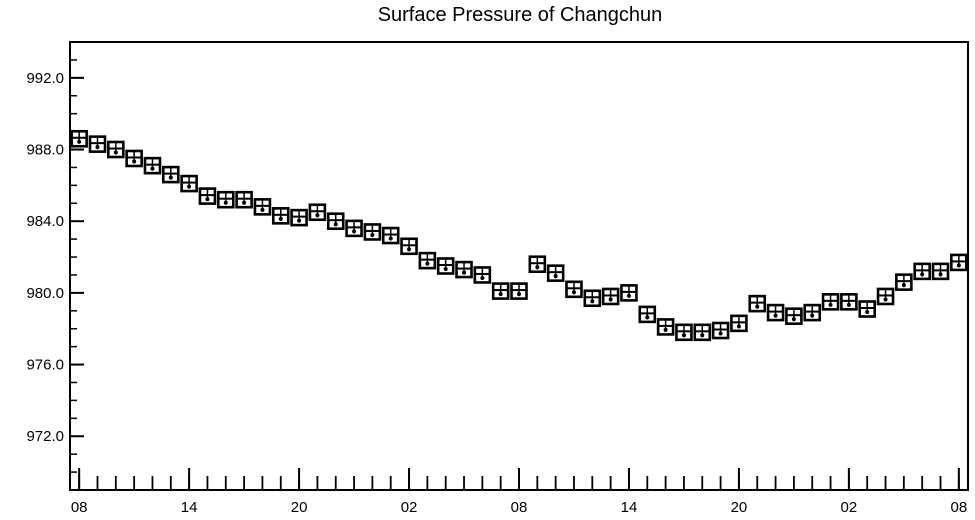 Image resolution: width=975 pixels, height=520 pixels. I want to click on x-tick-label: 14, so click(189, 507).